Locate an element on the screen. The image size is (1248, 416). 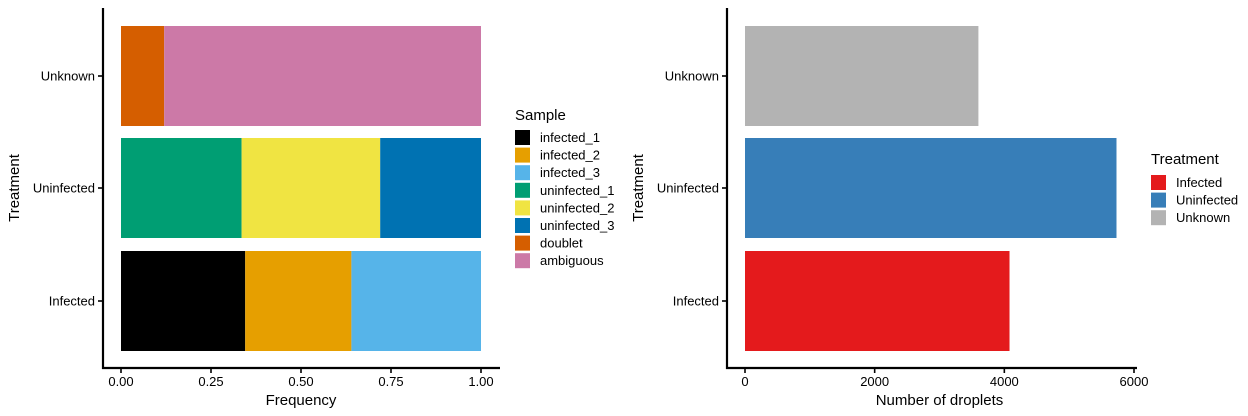
legend-label-infected: Infected is located at coordinates (1199, 182).